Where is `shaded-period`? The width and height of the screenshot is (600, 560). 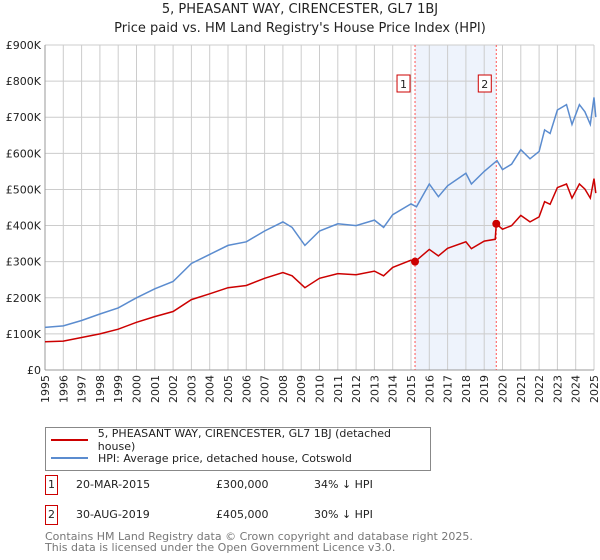
shaded-period is located at coordinates (456, 207).